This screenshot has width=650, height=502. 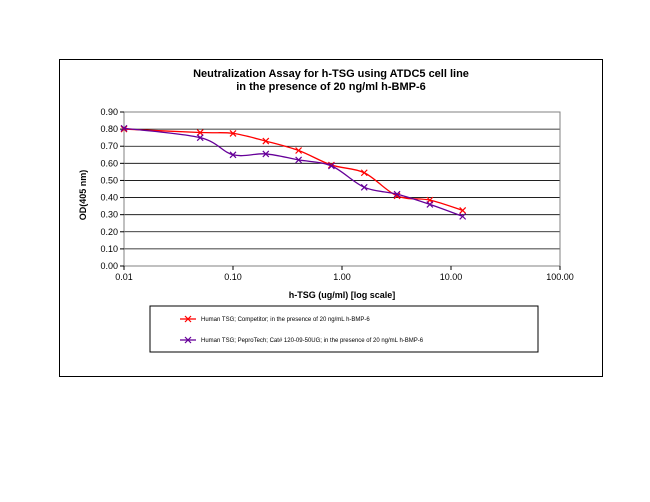 I want to click on x-tick-label: 0.10, so click(x=233, y=277).